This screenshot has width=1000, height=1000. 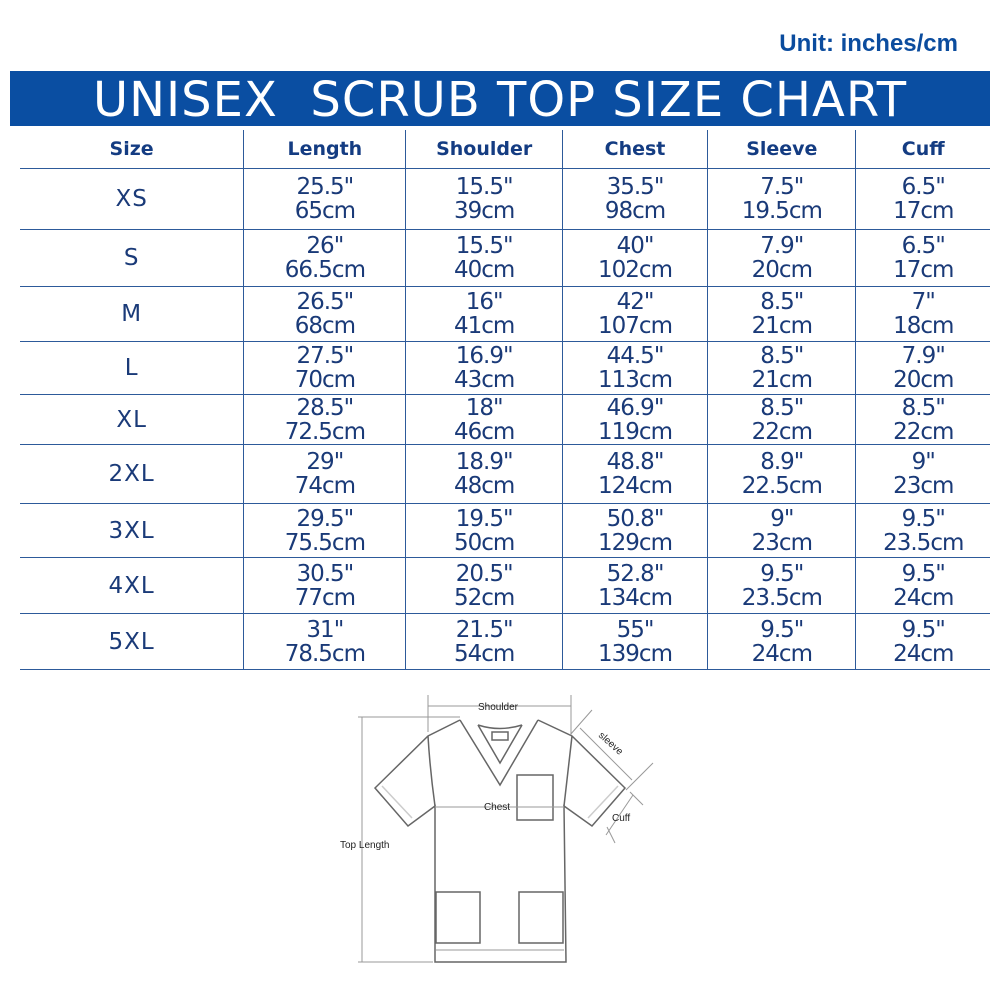 What do you see at coordinates (325, 486) in the screenshot?
I see `cm-value: 74cm` at bounding box center [325, 486].